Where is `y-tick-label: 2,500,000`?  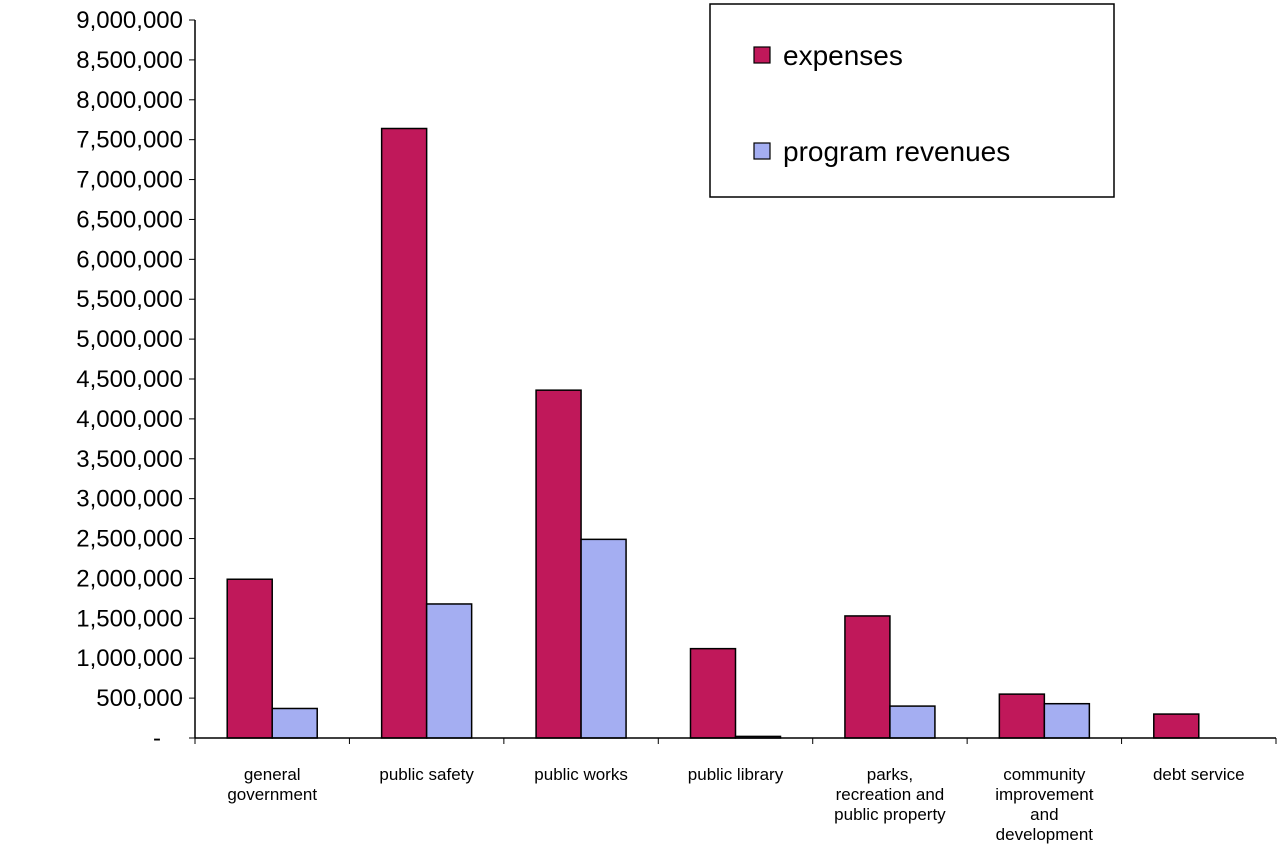
y-tick-label: 2,500,000 is located at coordinates (129, 539).